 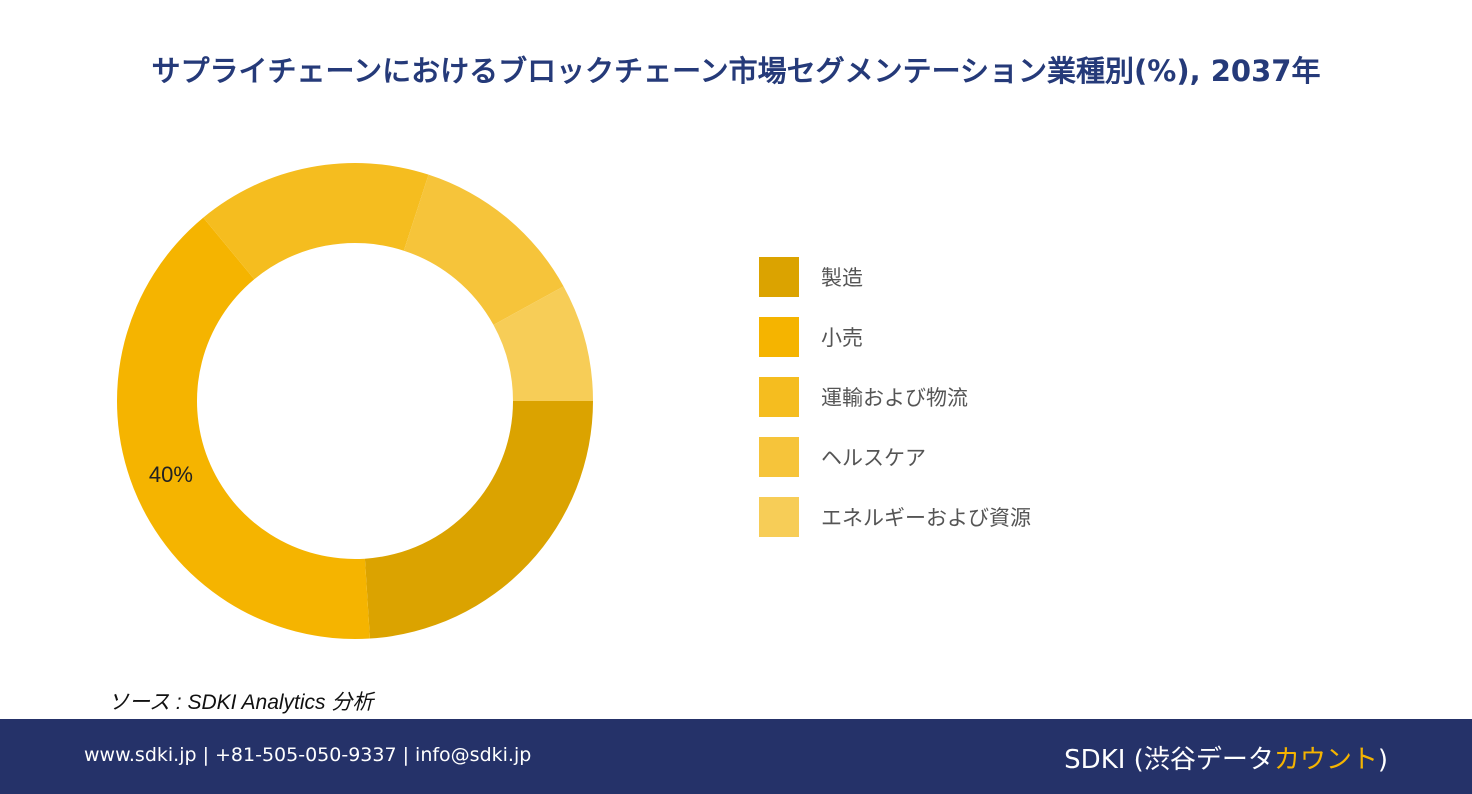 I want to click on legend-item-3: 運輸および物流, so click(x=895, y=397).